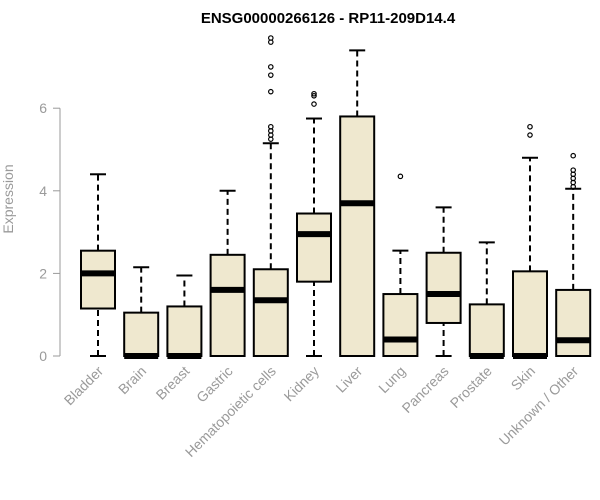  What do you see at coordinates (471, 387) in the screenshot?
I see `x-category-label: Prostate` at bounding box center [471, 387].